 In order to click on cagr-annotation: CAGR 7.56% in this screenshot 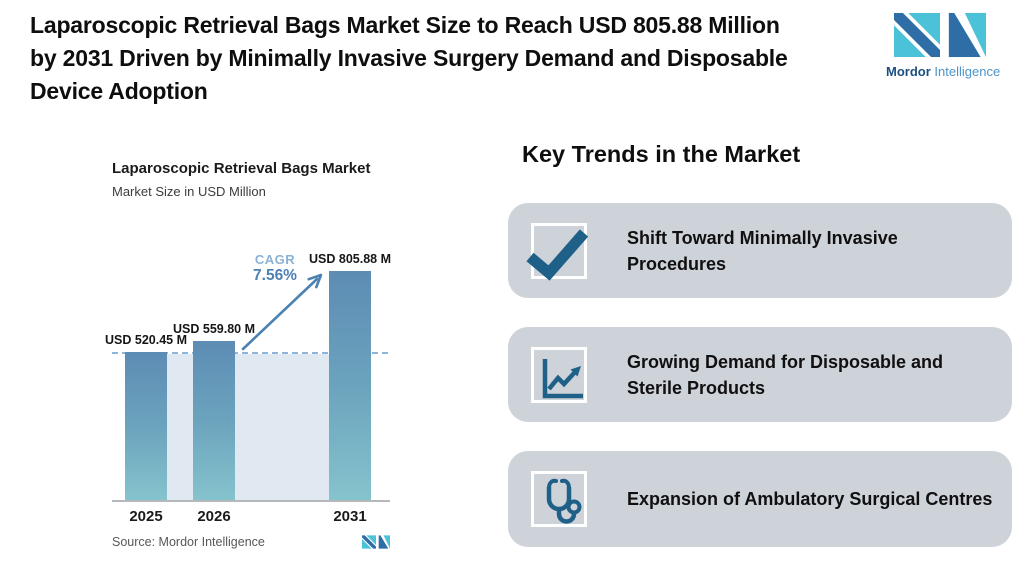, I will do `click(275, 268)`.